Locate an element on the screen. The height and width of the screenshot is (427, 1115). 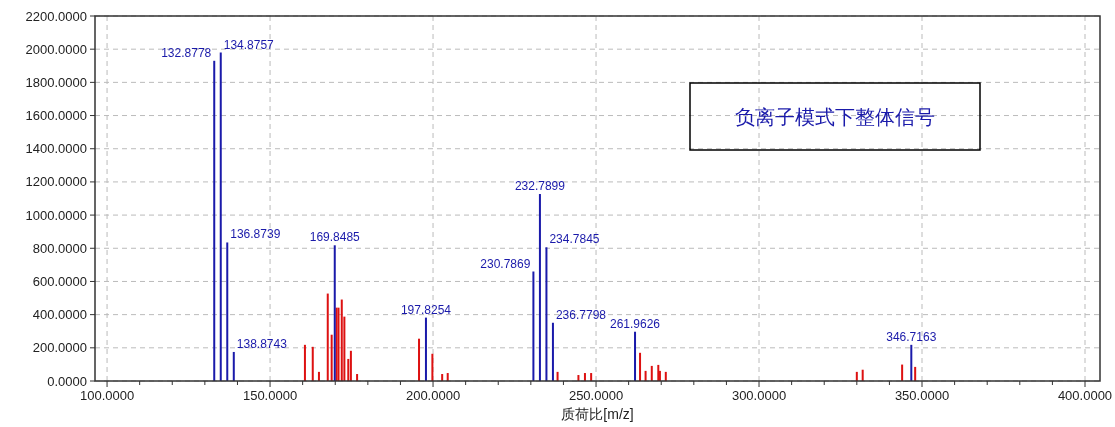
annotation: 负离子模式下整体信号 is located at coordinates (835, 117).